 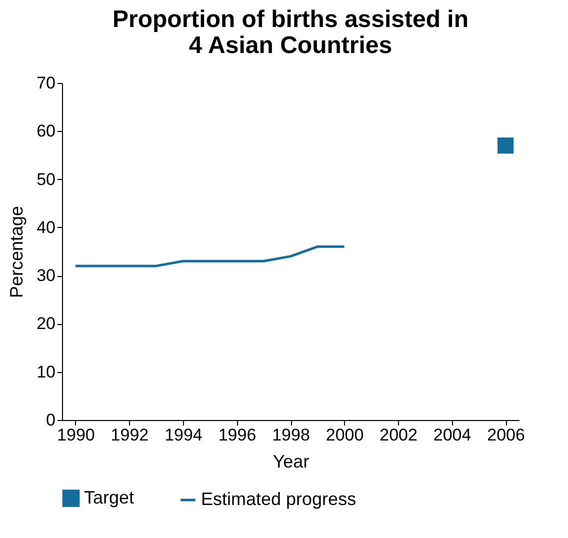 What do you see at coordinates (399, 435) in the screenshot?
I see `x-tick-label: 2002` at bounding box center [399, 435].